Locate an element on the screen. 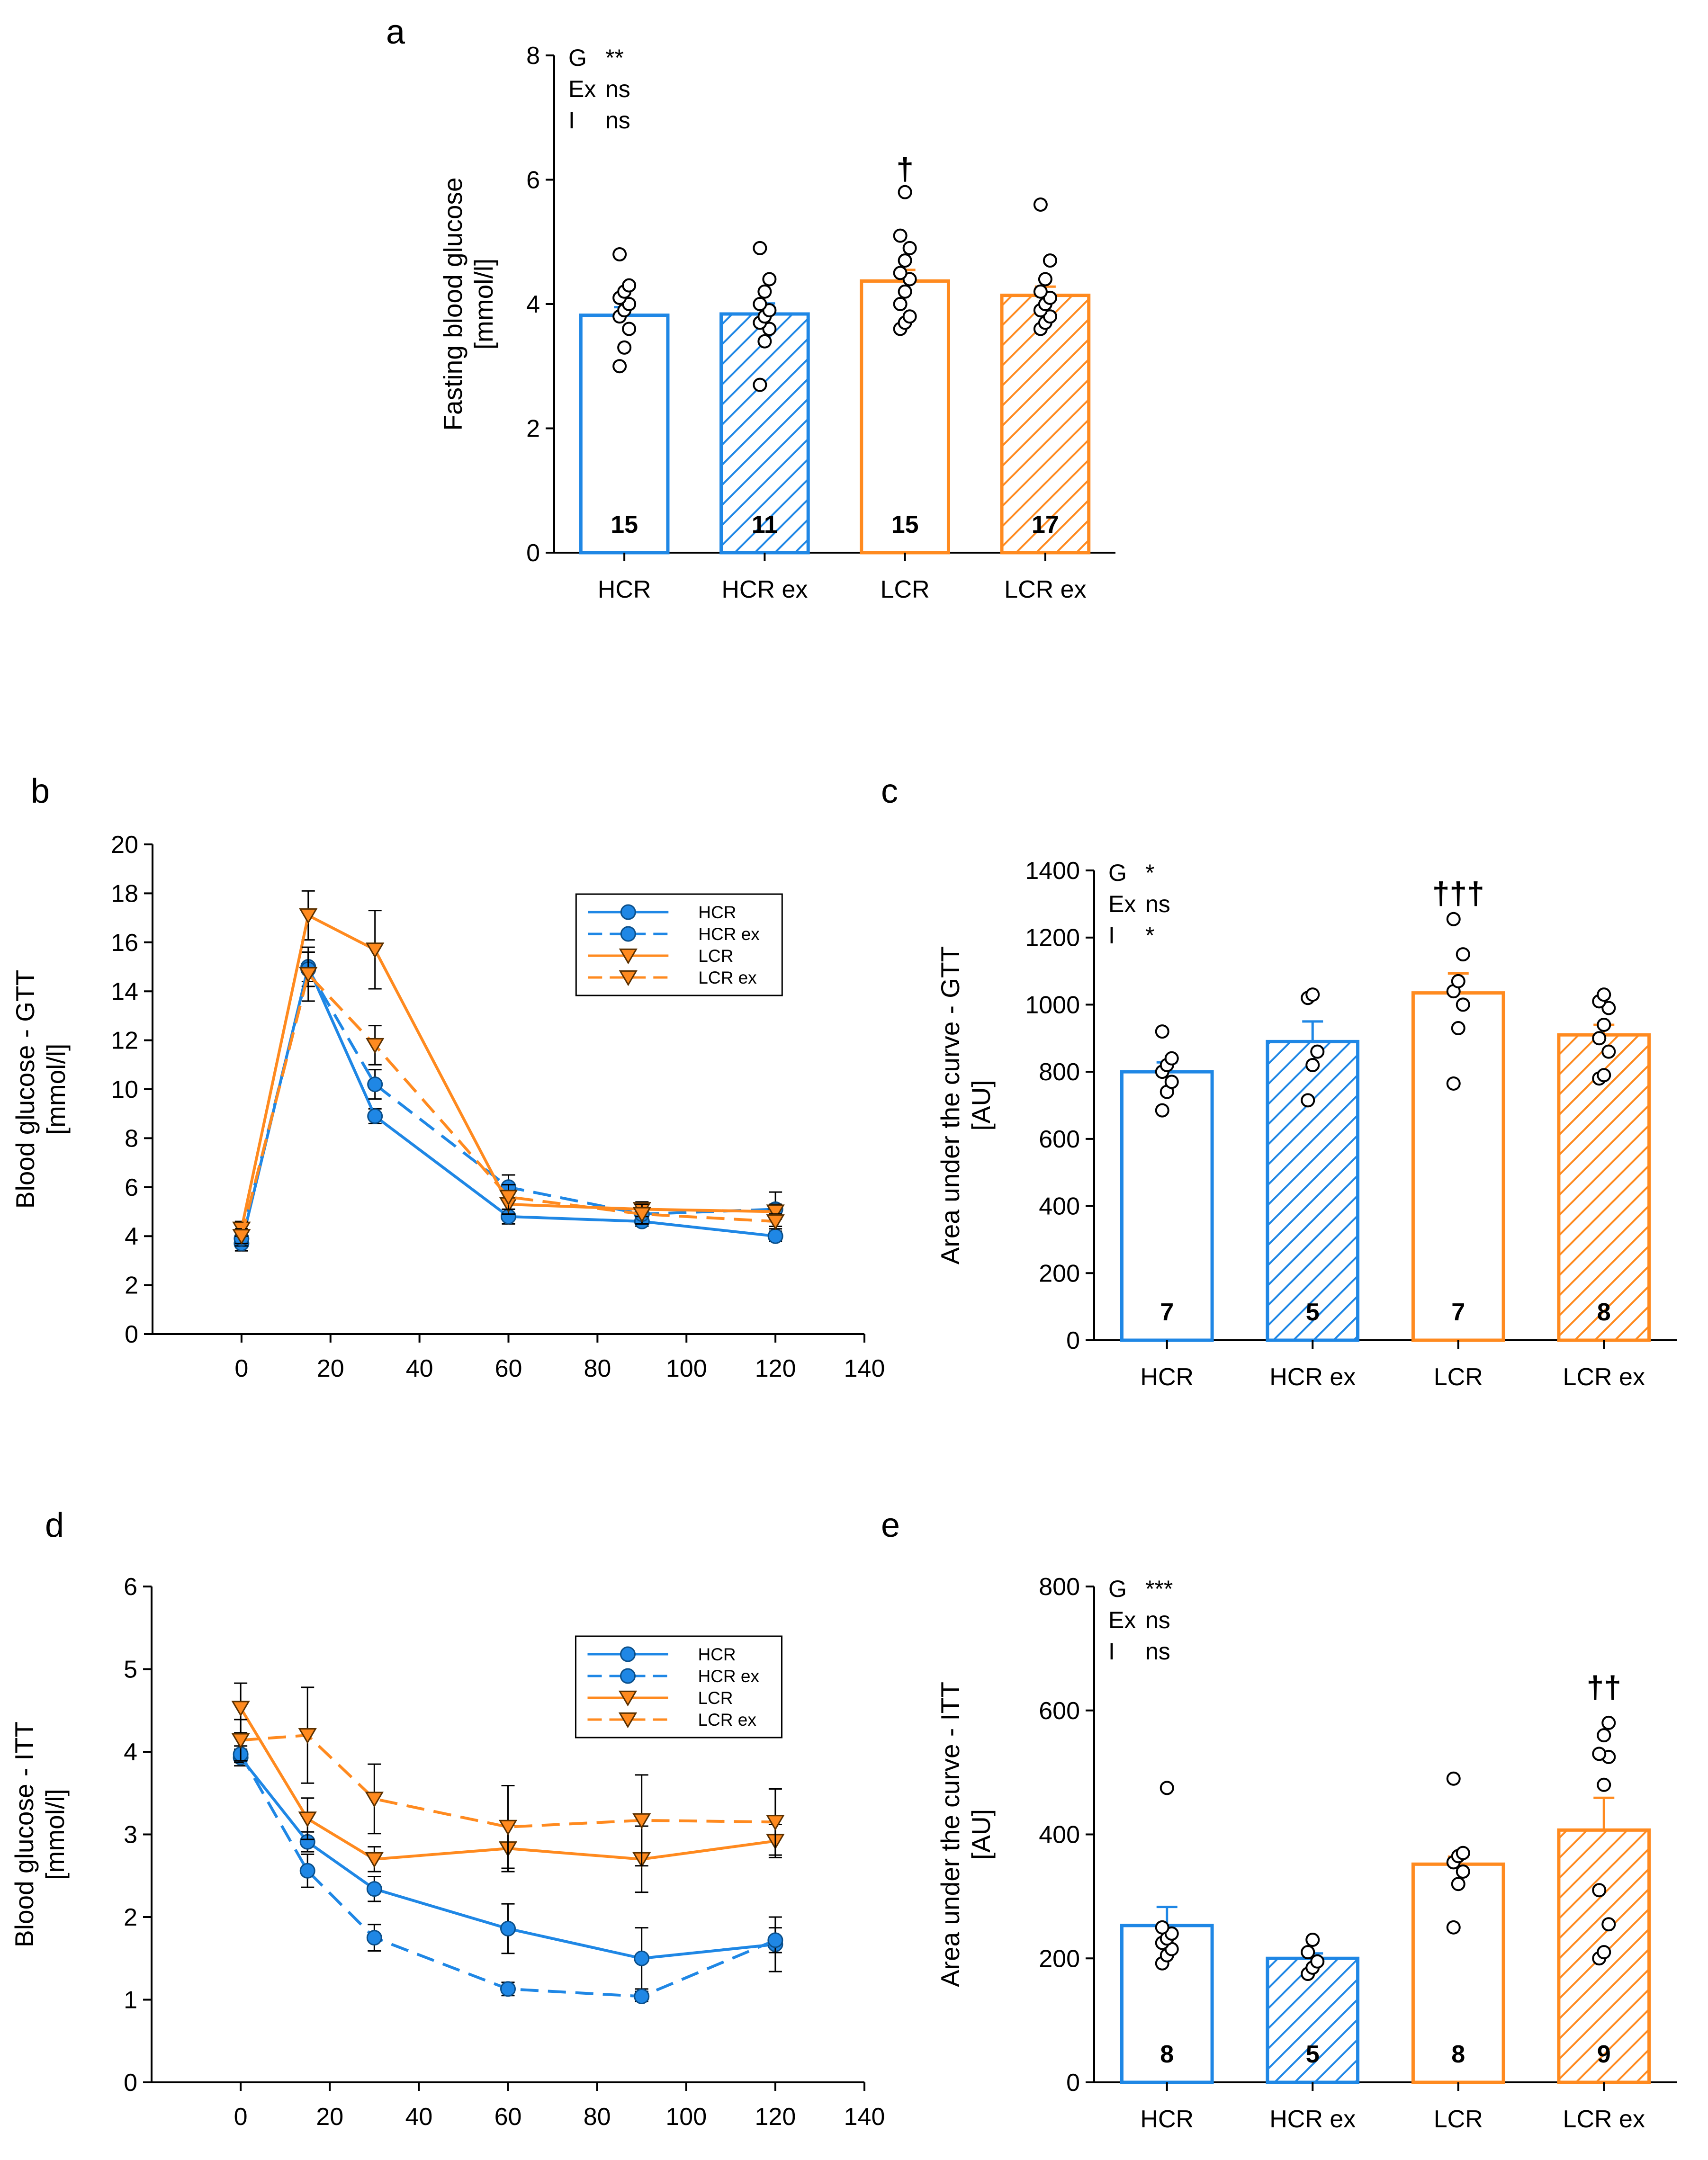  y-axis-label: Blood glucose - ITT is located at coordinates (24, 1834).